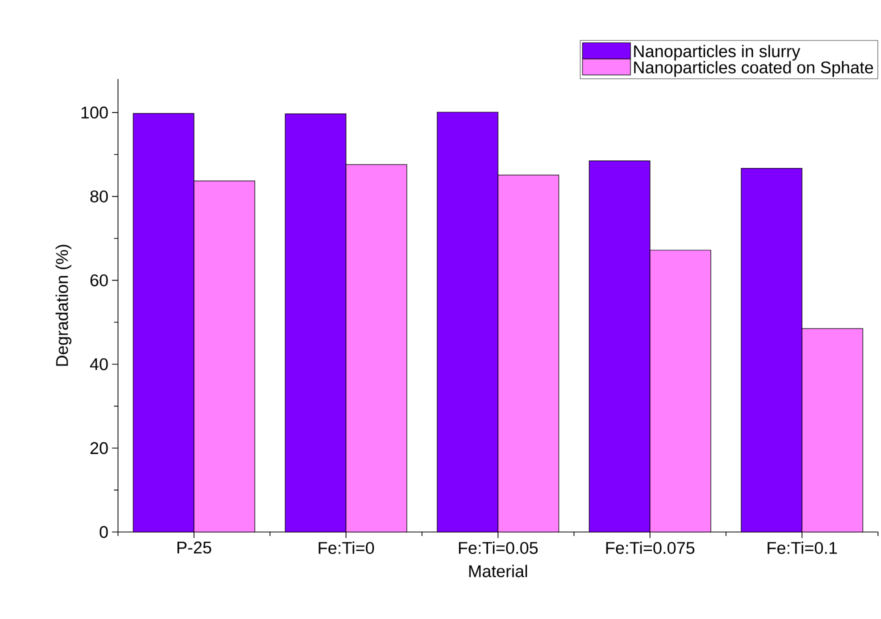 The width and height of the screenshot is (881, 619). I want to click on x-tick-label: Fe:Ti=0, so click(346, 548).